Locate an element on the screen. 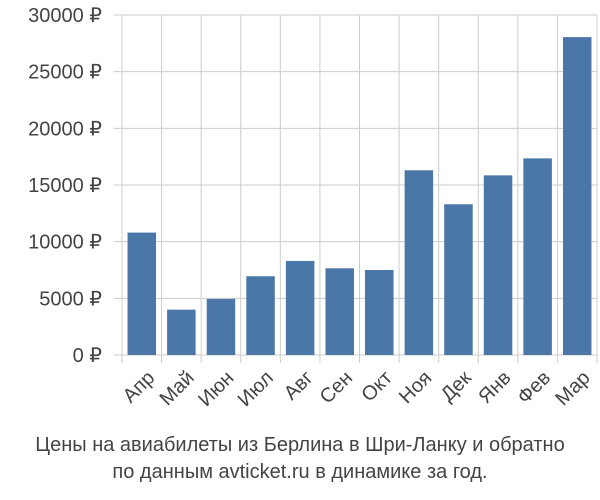  x-tick-label: Окт is located at coordinates (376, 386).